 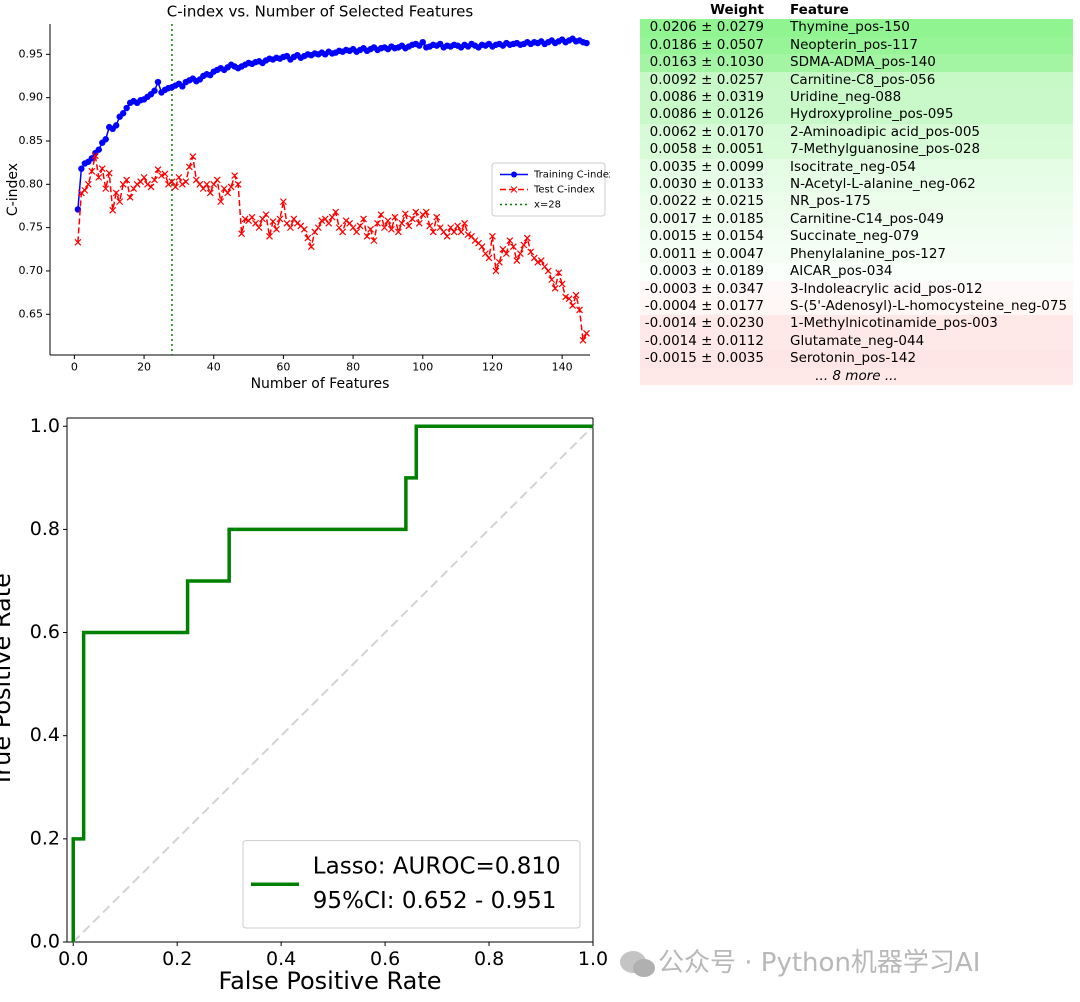 What do you see at coordinates (411, 884) in the screenshot?
I see `legend: Lasso: AUROC=0.810 95%CI: 0.652 - 0.951` at bounding box center [411, 884].